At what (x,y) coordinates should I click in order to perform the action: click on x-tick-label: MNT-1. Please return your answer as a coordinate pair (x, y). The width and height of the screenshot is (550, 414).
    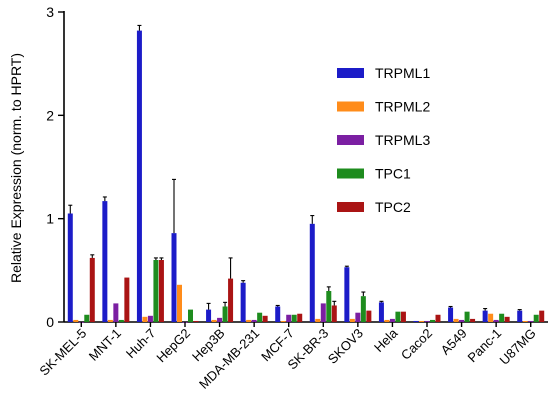
    Looking at the image, I should click on (105, 345).